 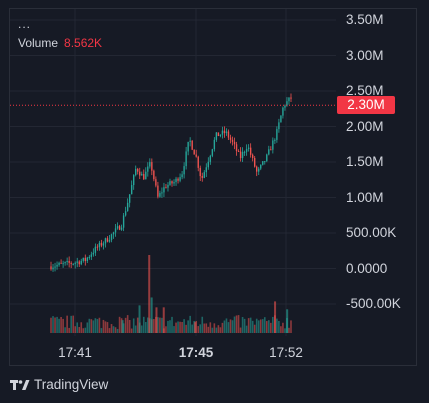 I want to click on last-price-badge: 2.30M, so click(x=366, y=105).